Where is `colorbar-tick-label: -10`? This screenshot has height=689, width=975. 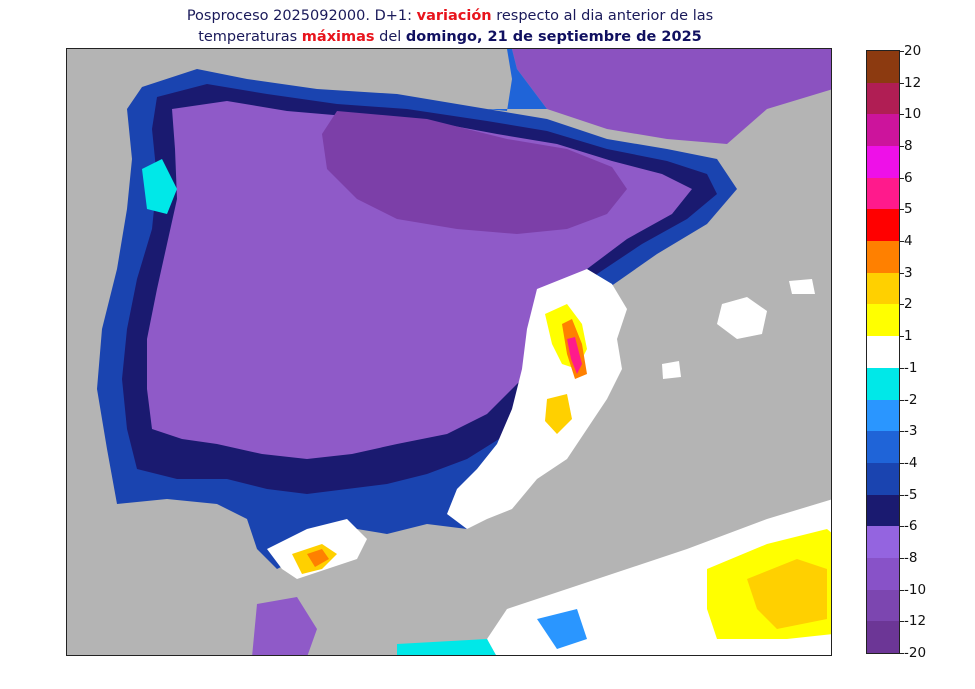
colorbar-tick-label: -10 is located at coordinates (915, 589).